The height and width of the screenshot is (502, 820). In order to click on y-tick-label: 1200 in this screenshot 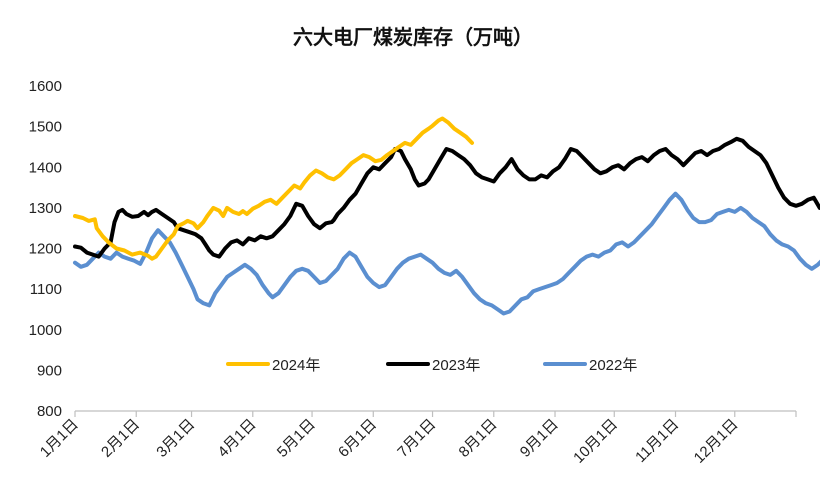, I will do `click(45, 249)`.